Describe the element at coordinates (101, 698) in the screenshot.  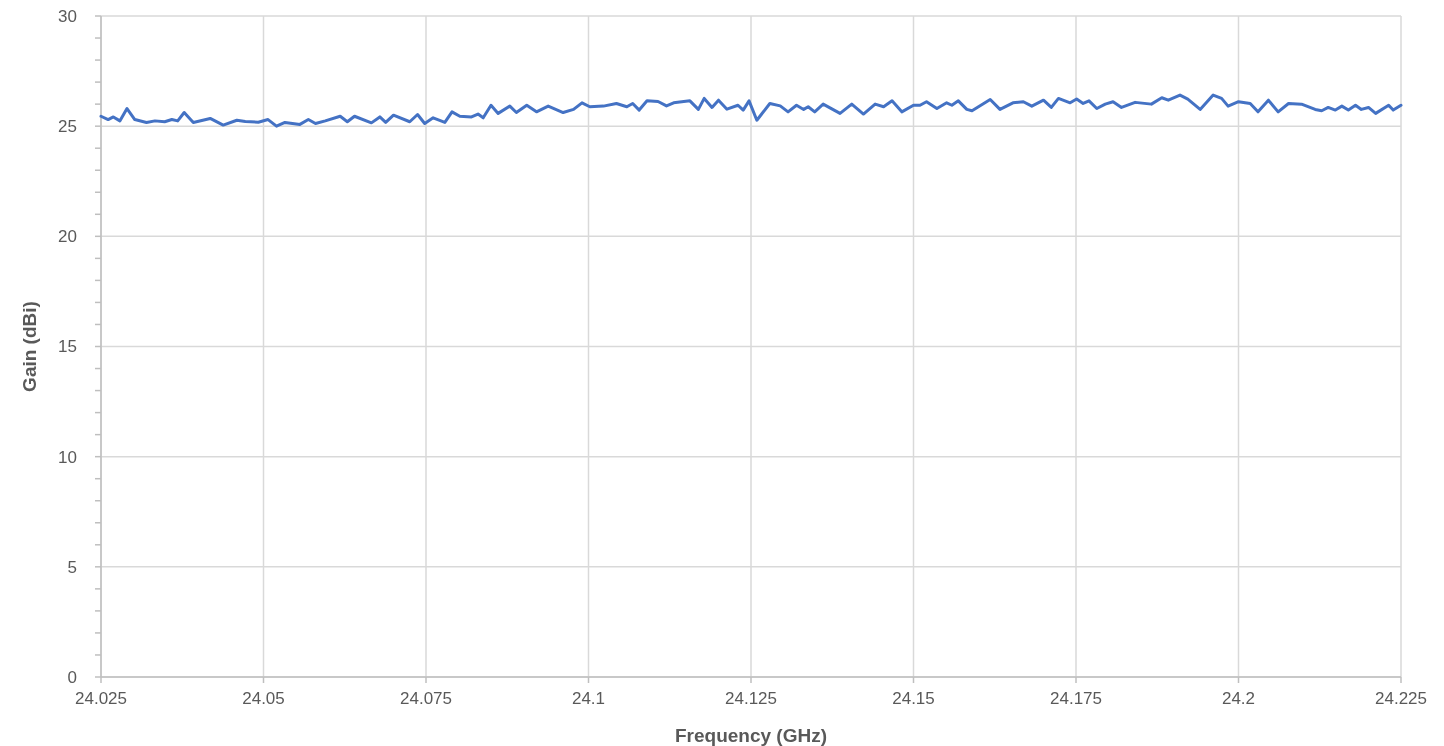
I see `x-tick-label: 24.025` at that location.